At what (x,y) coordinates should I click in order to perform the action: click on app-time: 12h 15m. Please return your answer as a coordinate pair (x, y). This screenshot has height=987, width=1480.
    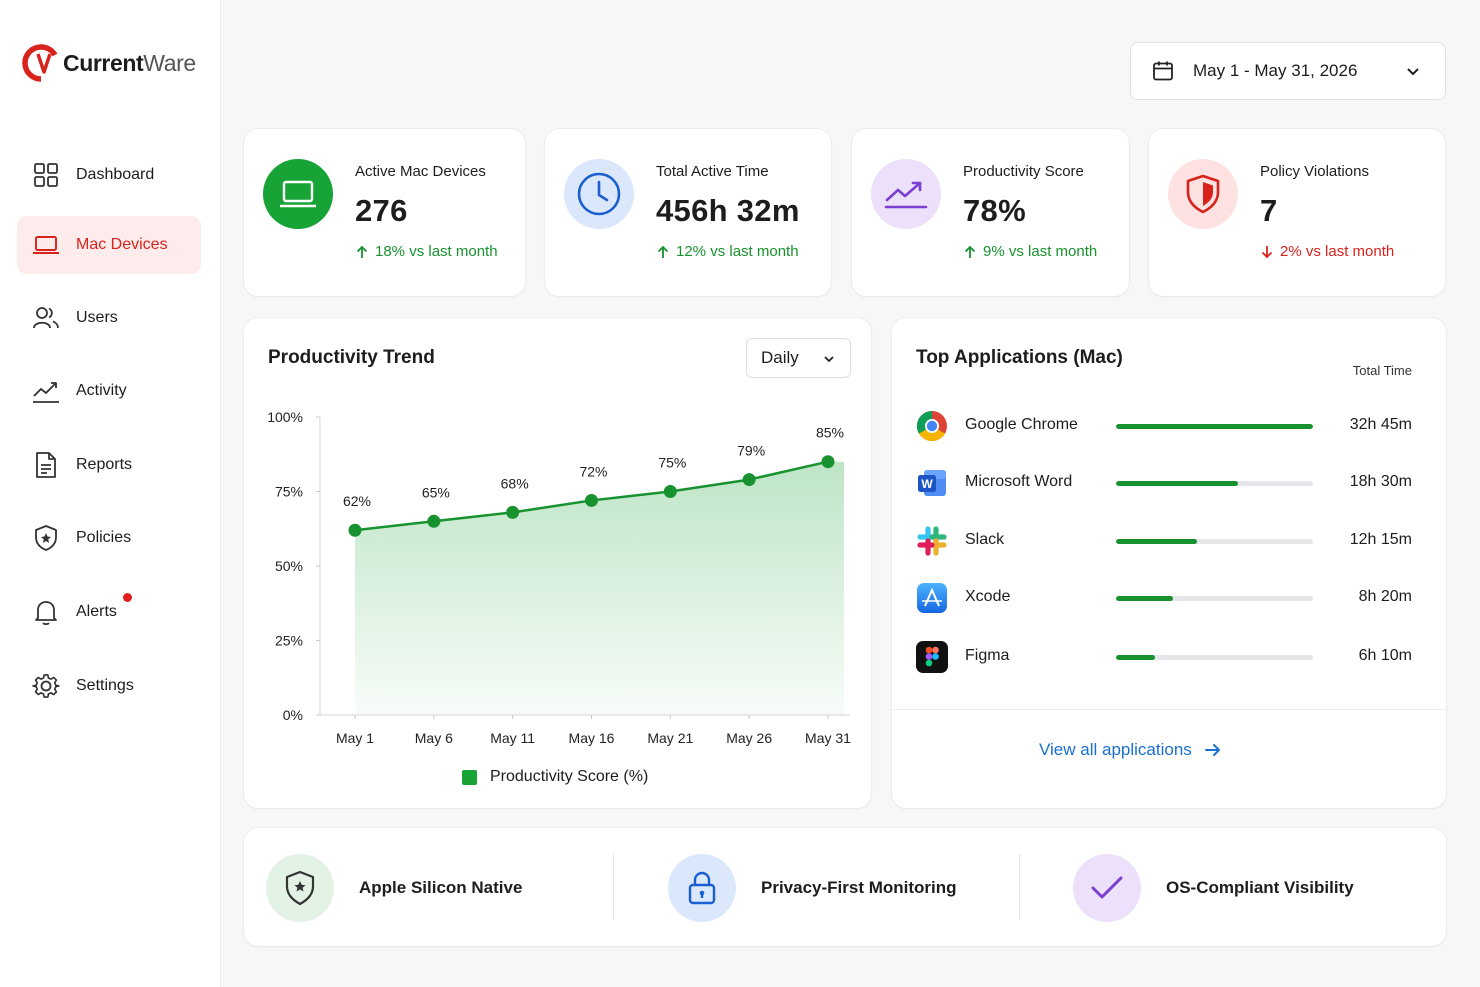
    Looking at the image, I should click on (1380, 539).